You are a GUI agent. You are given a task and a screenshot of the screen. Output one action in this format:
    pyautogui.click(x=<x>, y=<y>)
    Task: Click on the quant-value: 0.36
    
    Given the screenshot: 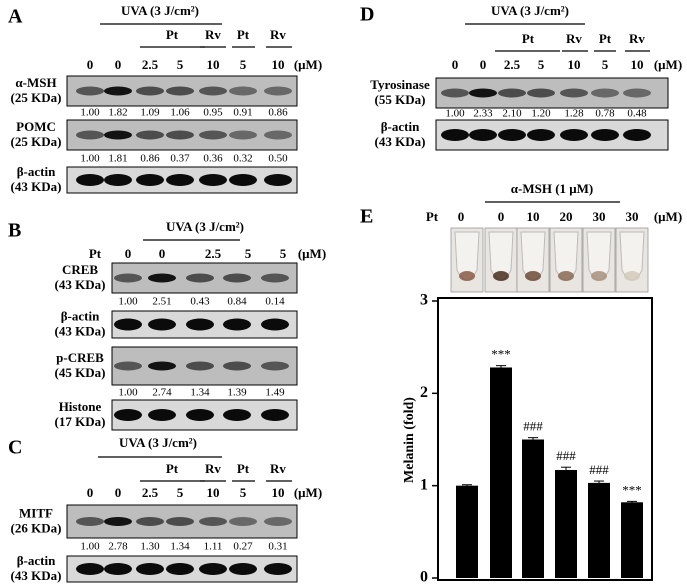 What is the action you would take?
    pyautogui.click(x=213, y=159)
    